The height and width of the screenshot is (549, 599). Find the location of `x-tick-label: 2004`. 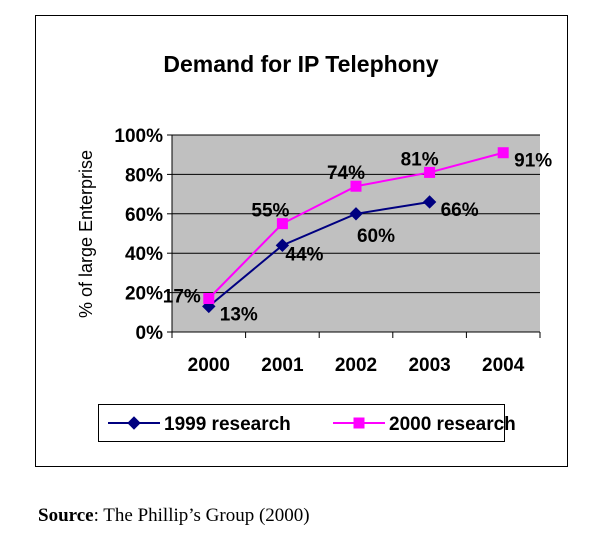

x-tick-label: 2004 is located at coordinates (503, 365).